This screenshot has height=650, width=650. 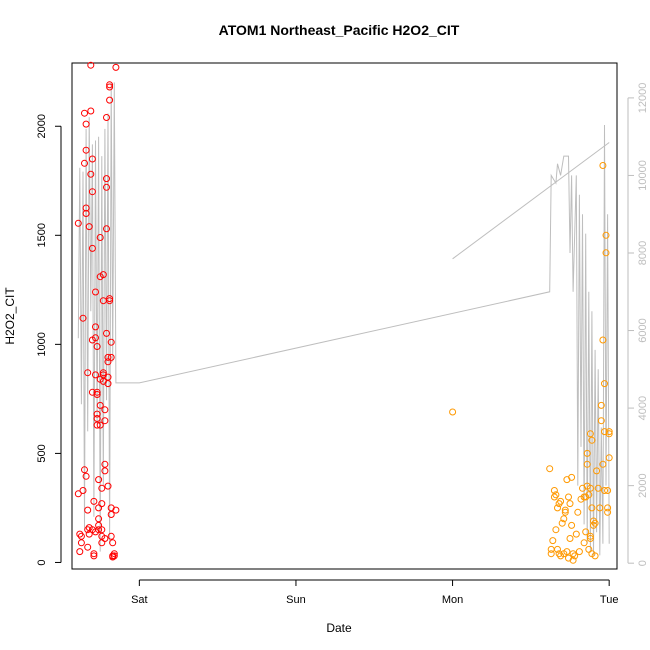 I want to click on secondary-y-axis: 0 2000 4000 6000 8000 10000 12000, so click(x=638, y=324).